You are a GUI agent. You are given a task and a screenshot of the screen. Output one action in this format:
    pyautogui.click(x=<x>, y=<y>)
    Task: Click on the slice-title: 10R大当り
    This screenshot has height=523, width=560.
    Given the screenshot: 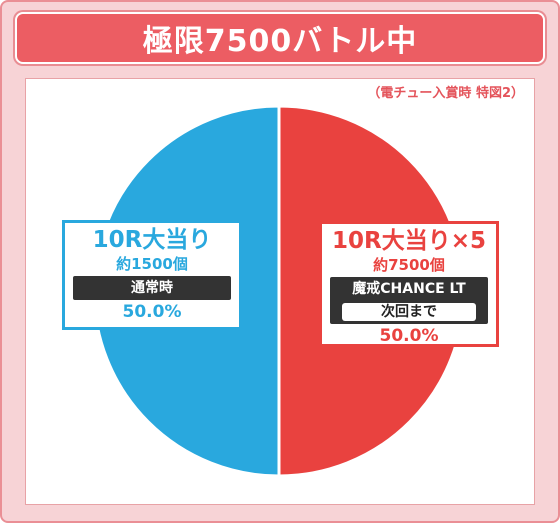 What is the action you would take?
    pyautogui.click(x=152, y=240)
    